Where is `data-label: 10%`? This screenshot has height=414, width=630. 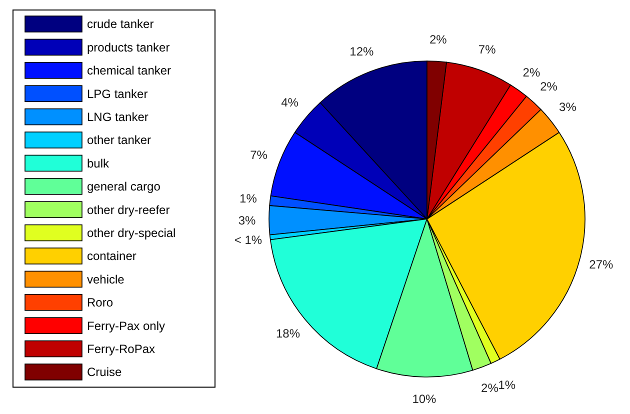
data-label: 10% is located at coordinates (424, 399).